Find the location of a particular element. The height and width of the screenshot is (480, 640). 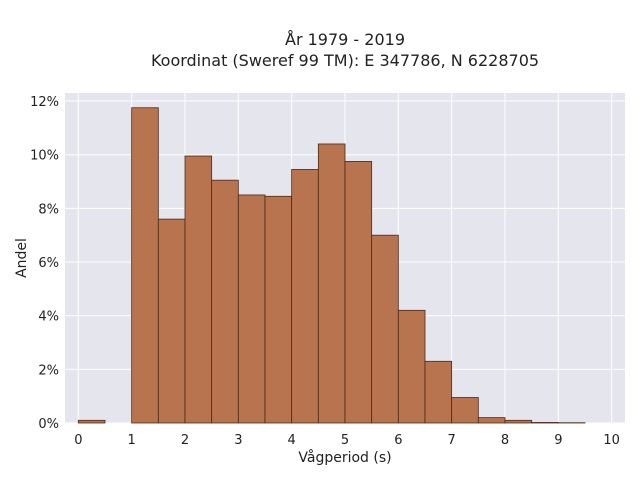

x-tick-label: 8 is located at coordinates (505, 440).